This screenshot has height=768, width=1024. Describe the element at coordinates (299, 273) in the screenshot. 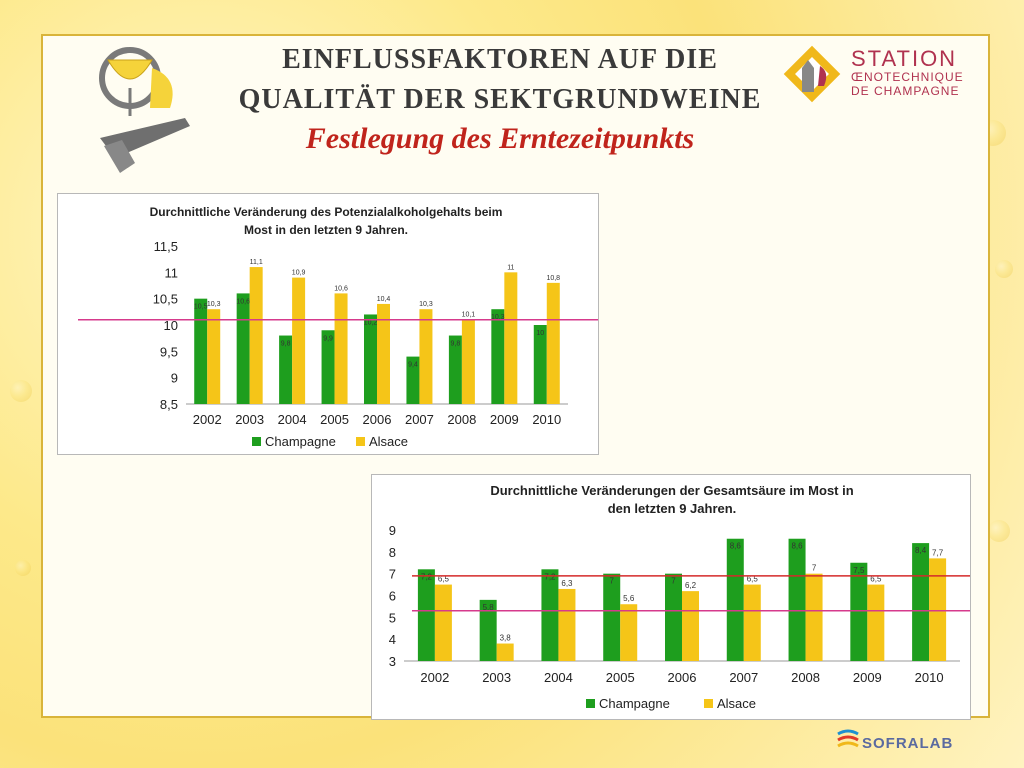

I see `data-label: 10,9` at that location.